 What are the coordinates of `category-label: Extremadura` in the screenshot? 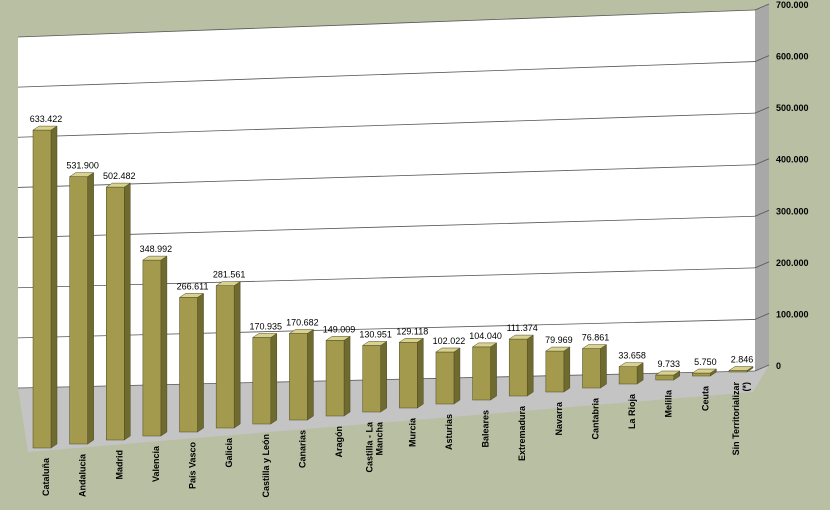 It's located at (522, 433).